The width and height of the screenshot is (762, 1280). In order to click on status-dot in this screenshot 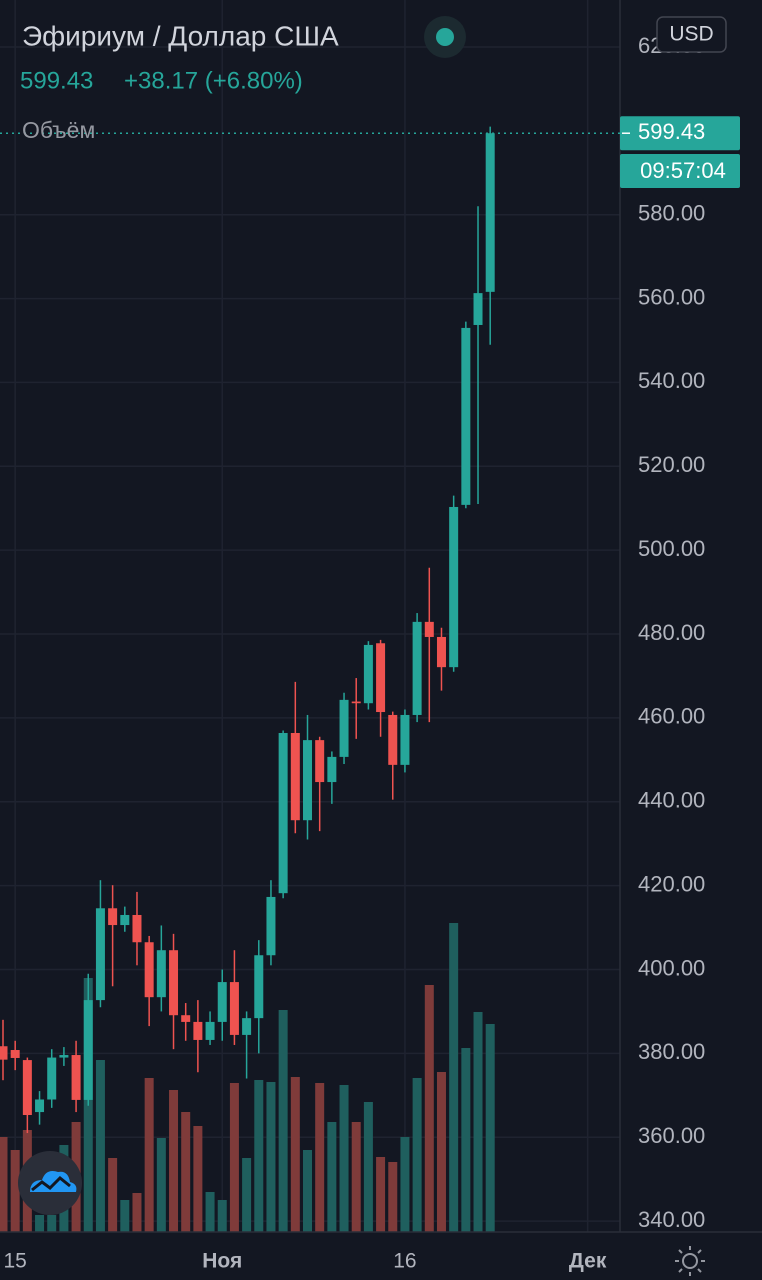, I will do `click(445, 37)`.